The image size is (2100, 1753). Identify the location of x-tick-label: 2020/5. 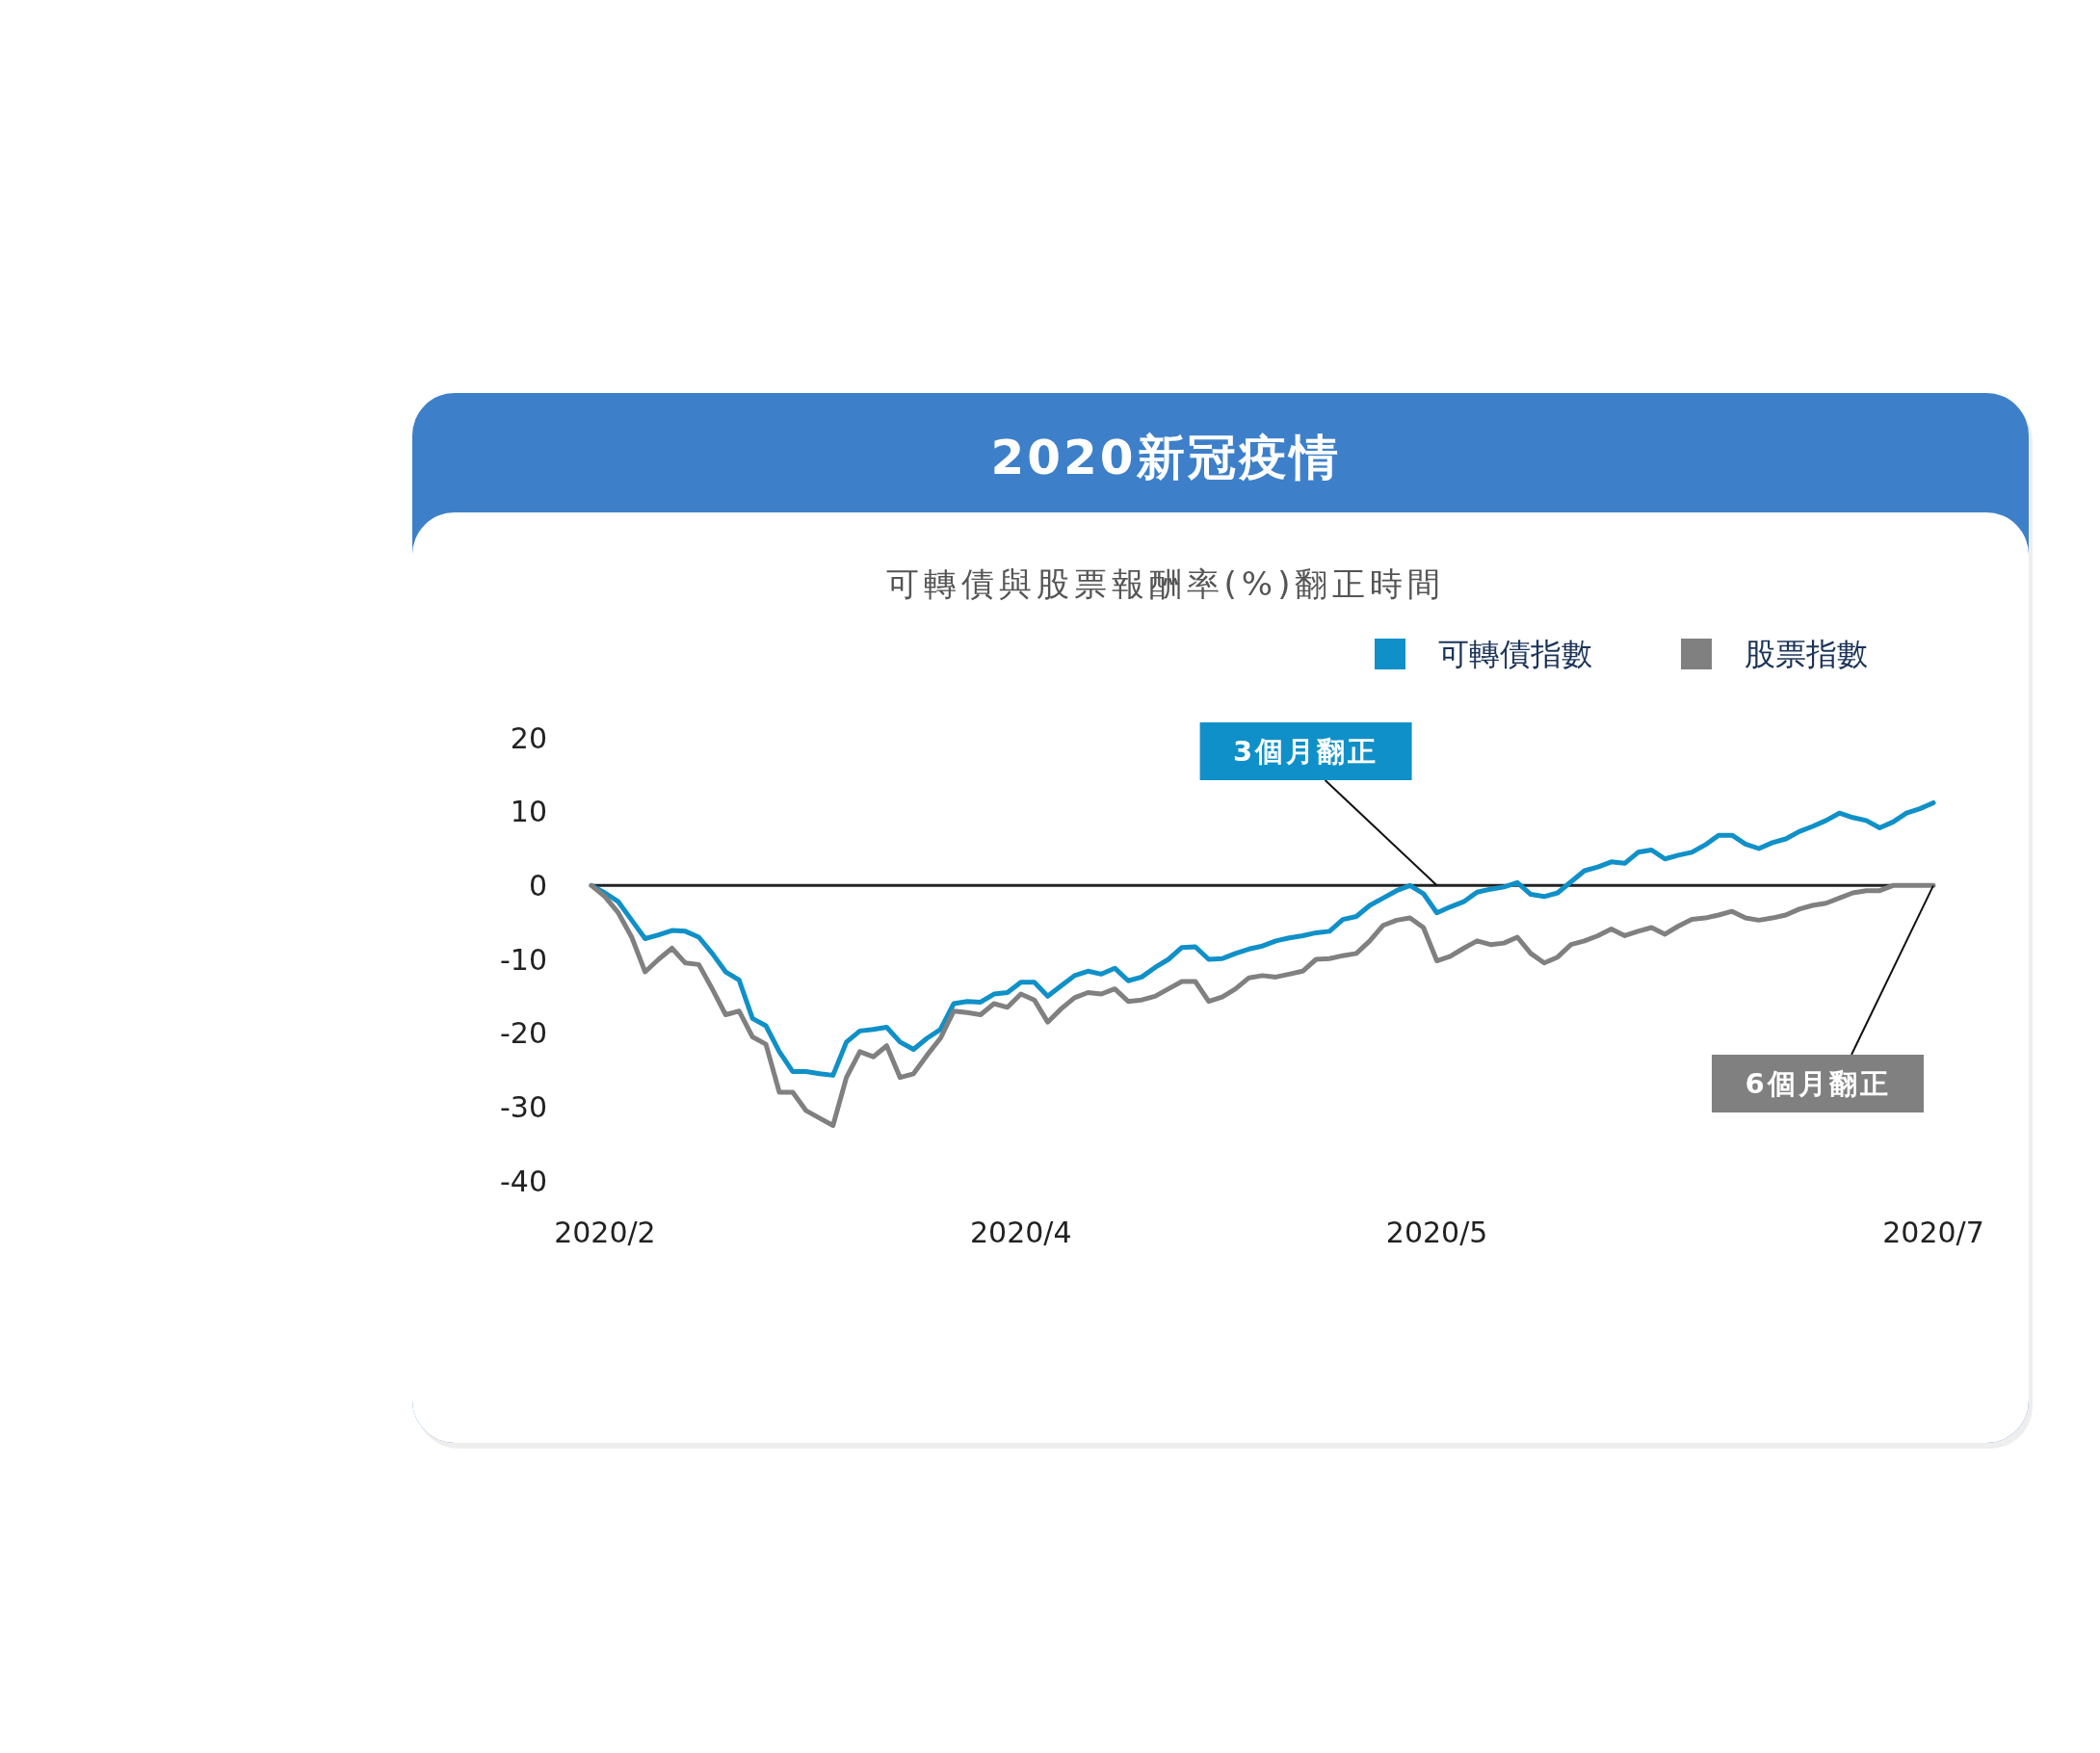
(1437, 1232).